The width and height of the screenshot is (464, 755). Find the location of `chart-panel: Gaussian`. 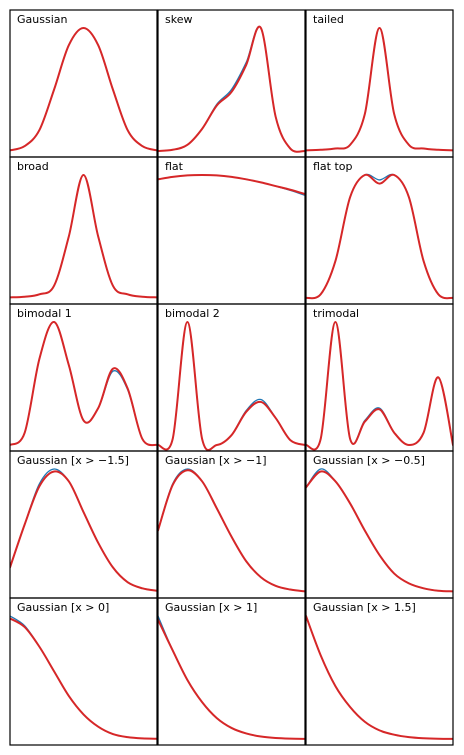

chart-panel: Gaussian is located at coordinates (83, 83).